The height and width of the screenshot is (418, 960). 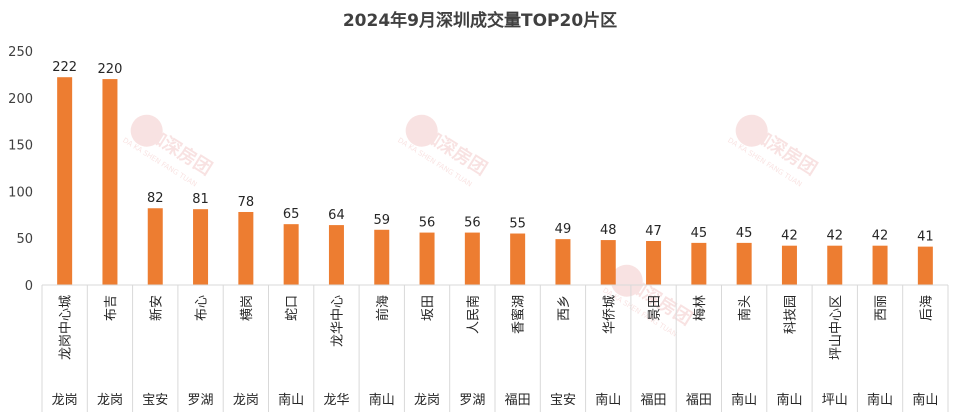 I want to click on data-label: 78, so click(x=246, y=202).